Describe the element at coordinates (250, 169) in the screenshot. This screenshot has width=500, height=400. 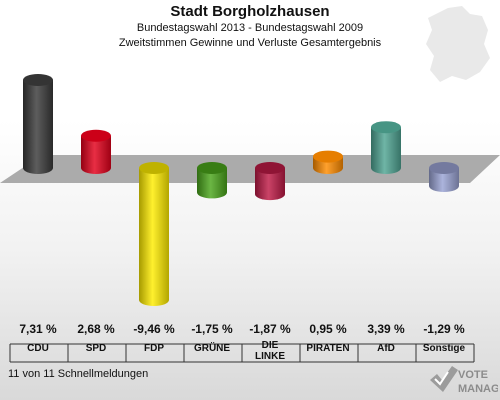
I see `zero-plane` at that location.